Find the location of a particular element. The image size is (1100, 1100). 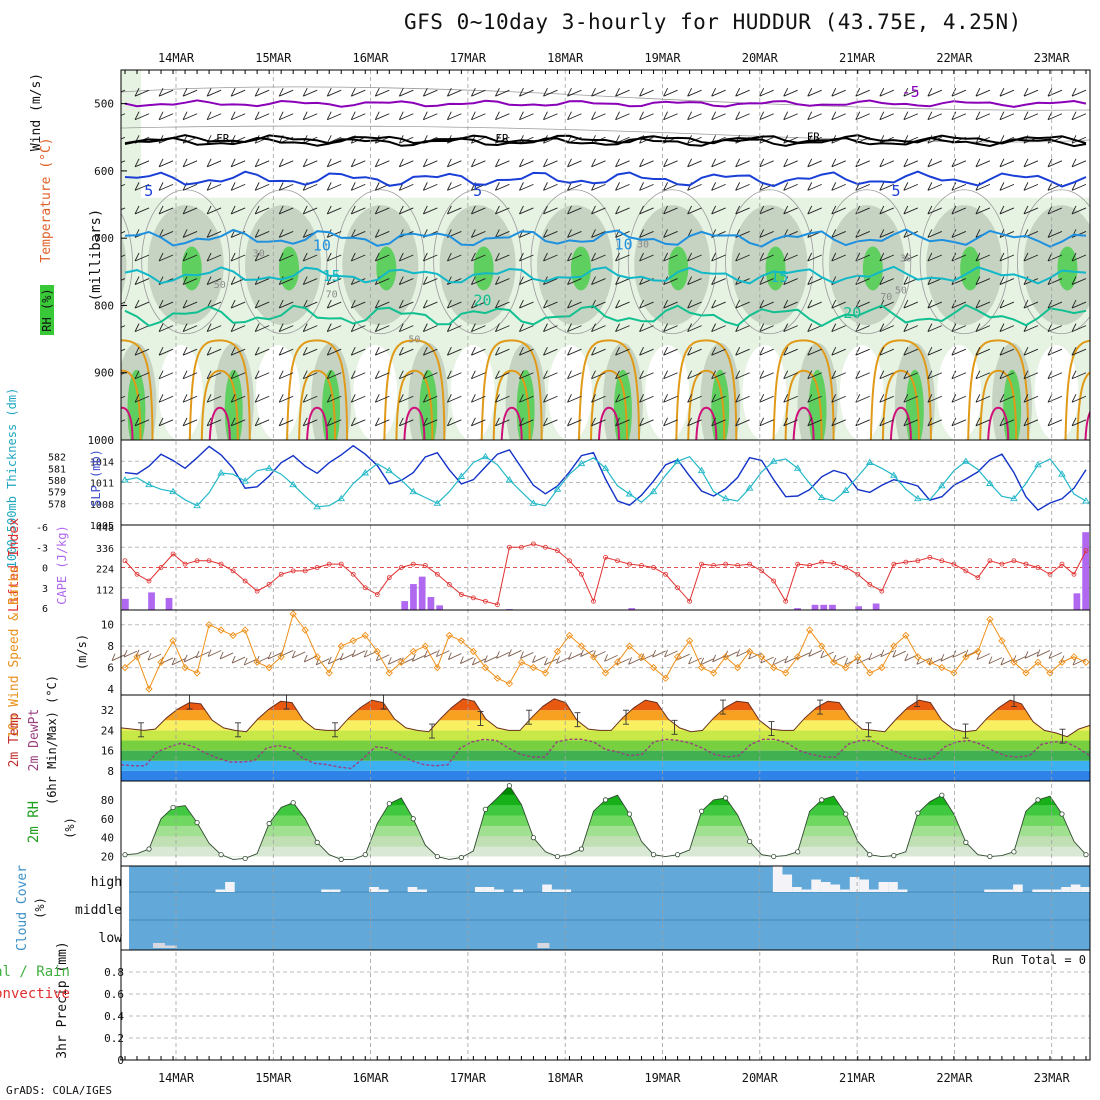

bottom-date-label: 14MAR is located at coordinates (176, 1078).